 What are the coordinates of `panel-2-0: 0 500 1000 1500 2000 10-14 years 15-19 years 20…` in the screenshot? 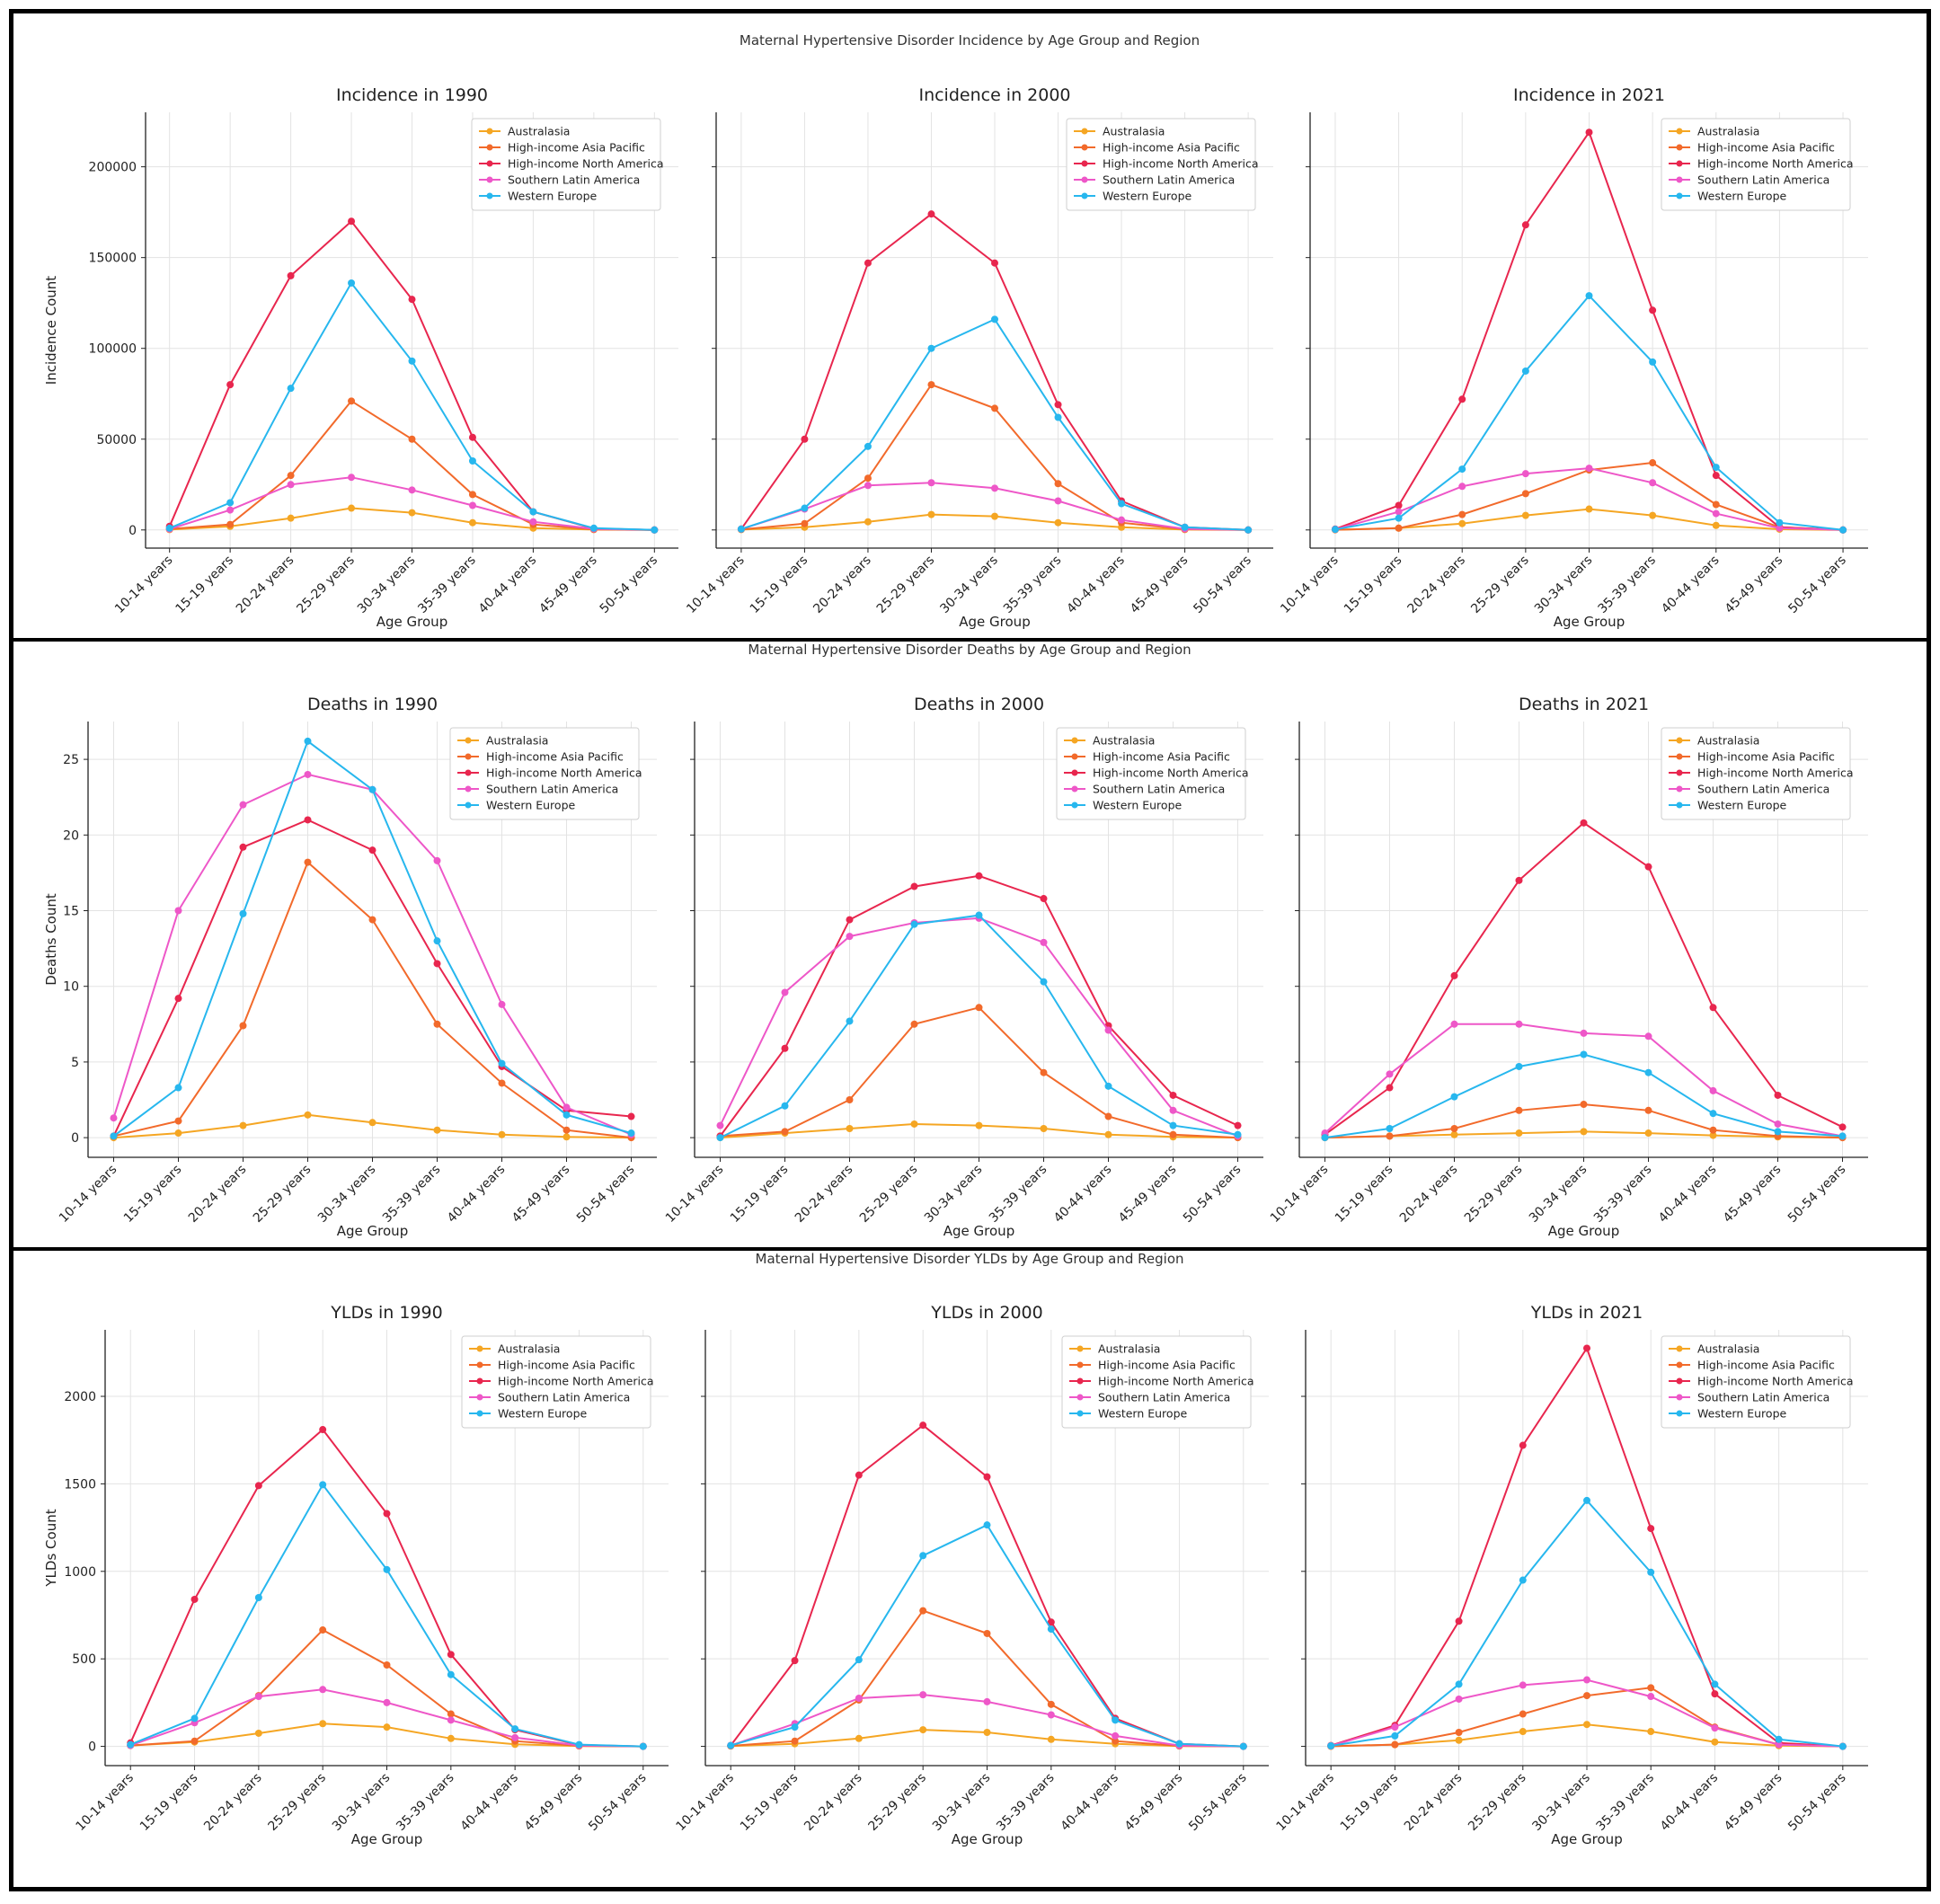 It's located at (356, 1575).